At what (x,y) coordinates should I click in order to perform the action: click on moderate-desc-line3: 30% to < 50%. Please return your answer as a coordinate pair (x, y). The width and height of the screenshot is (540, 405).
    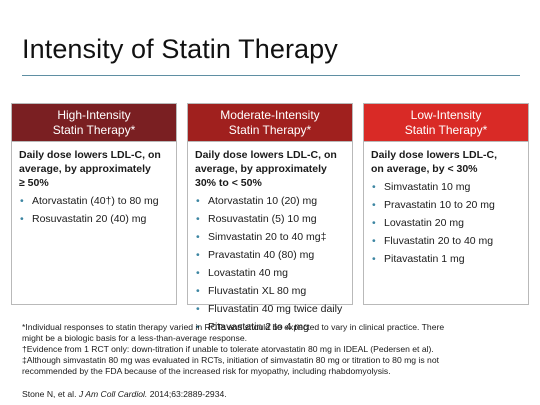
    Looking at the image, I should click on (228, 183).